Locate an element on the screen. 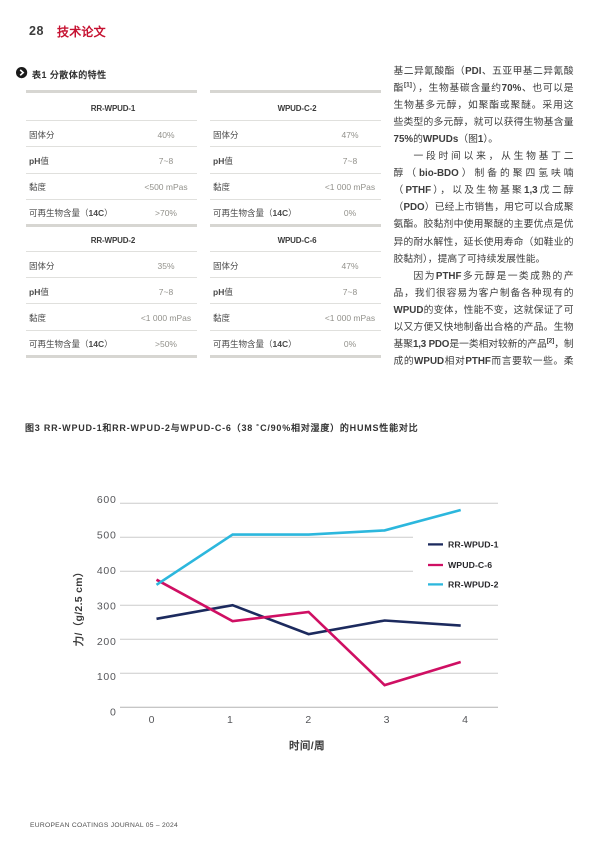  svg-text: 1 is located at coordinates (230, 720).